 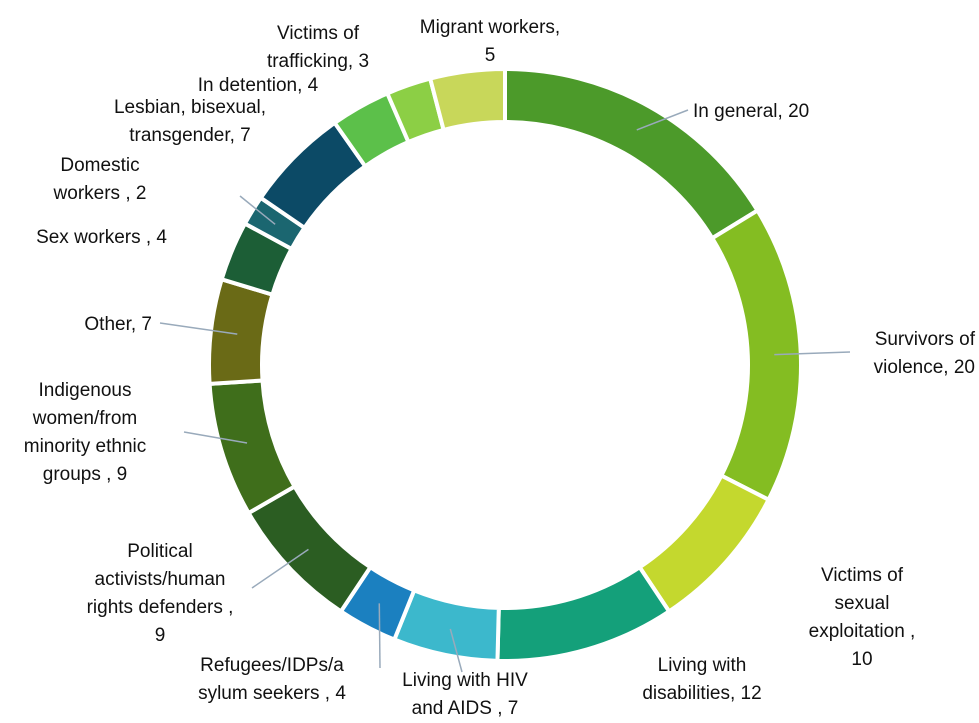 What do you see at coordinates (190, 121) in the screenshot?
I see `slice-label: Lesbian, bisexual, transgender, 7` at bounding box center [190, 121].